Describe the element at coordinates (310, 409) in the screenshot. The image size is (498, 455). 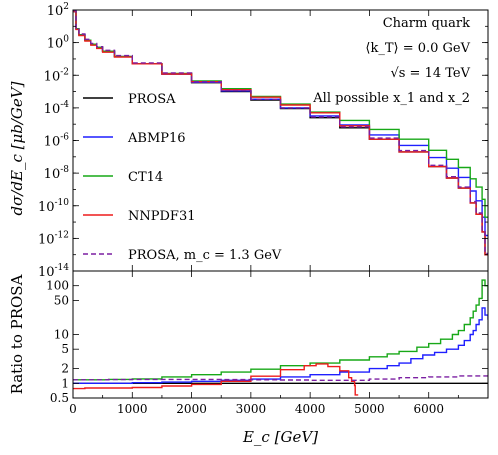
I see `x-tick-label: 4000` at that location.